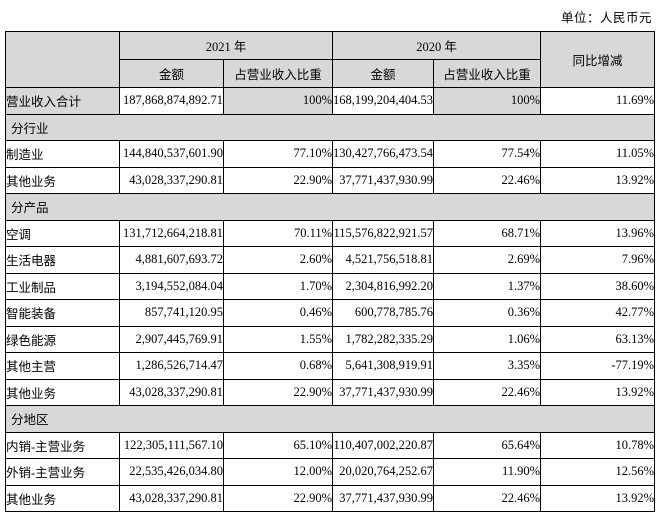  Describe the element at coordinates (383, 366) in the screenshot. I see `amount-2020-cell: 5,641,308,919.91` at that location.